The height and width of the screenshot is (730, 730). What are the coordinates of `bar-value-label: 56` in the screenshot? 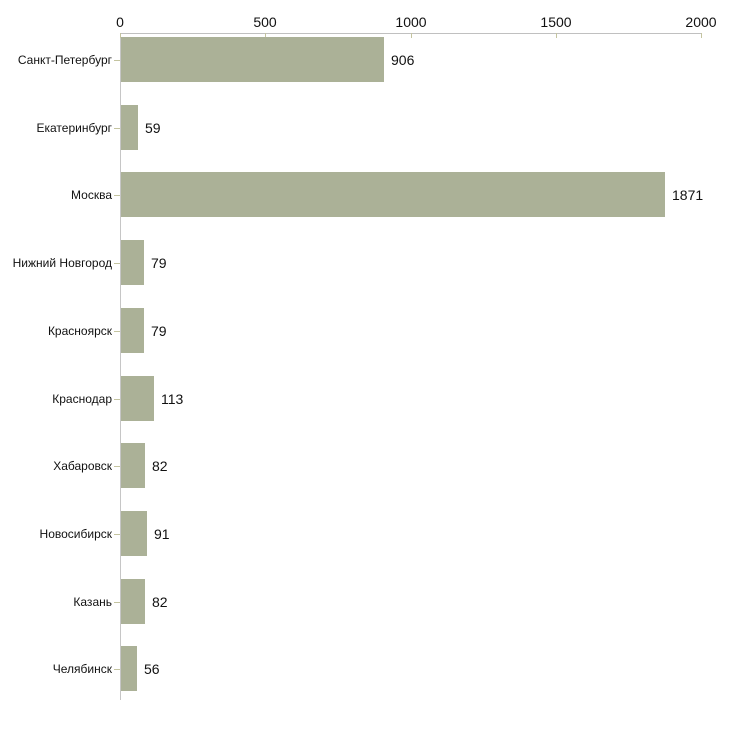 It's located at (152, 669).